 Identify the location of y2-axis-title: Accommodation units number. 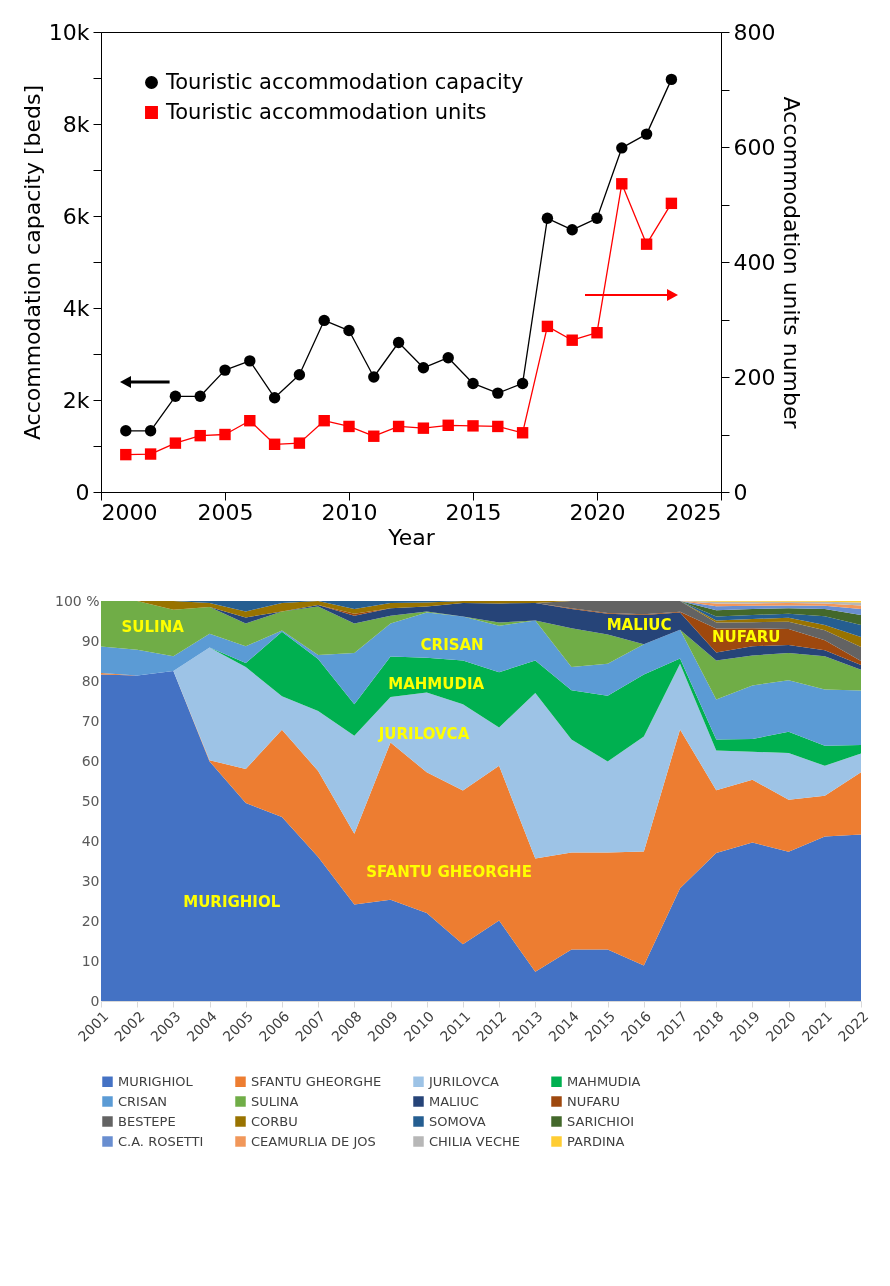
(792, 263).